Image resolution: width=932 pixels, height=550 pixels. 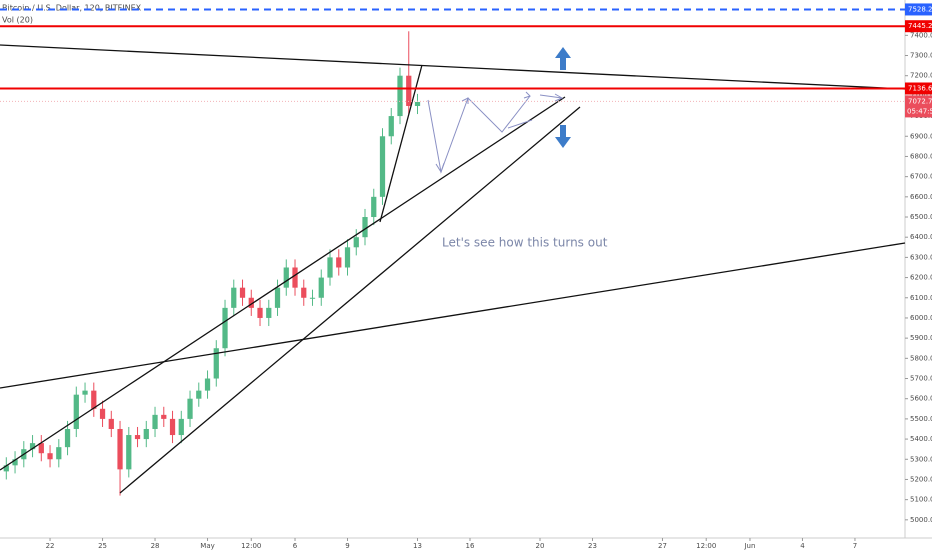 What do you see at coordinates (207, 546) in the screenshot?
I see `x-tick-label: May` at bounding box center [207, 546].